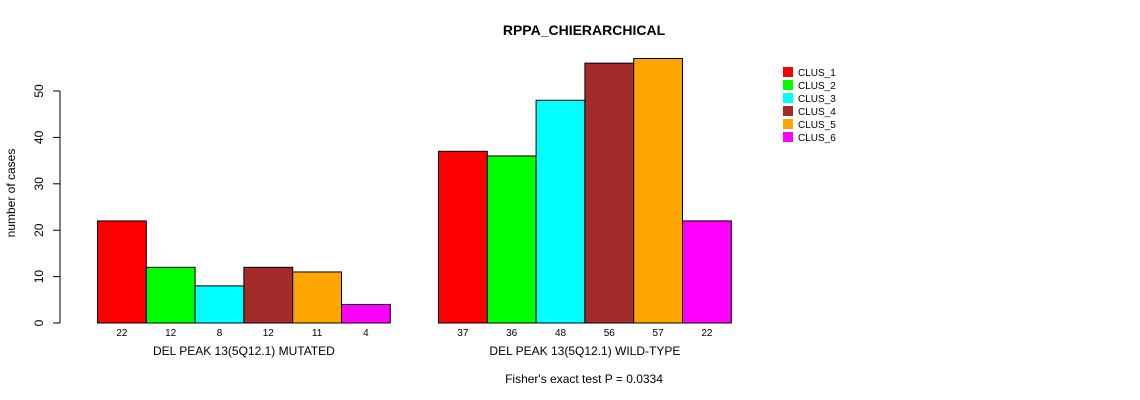 This screenshot has width=1140, height=400. Describe the element at coordinates (414, 333) in the screenshot. I see `count-labels: 22 12 8 12 11 4 37 36 48 56 57 22` at that location.